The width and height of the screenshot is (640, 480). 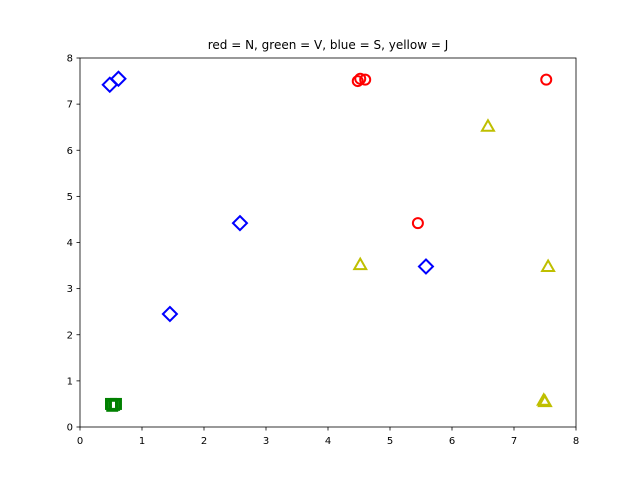 What do you see at coordinates (328, 441) in the screenshot?
I see `x-tick-label: 4` at bounding box center [328, 441].